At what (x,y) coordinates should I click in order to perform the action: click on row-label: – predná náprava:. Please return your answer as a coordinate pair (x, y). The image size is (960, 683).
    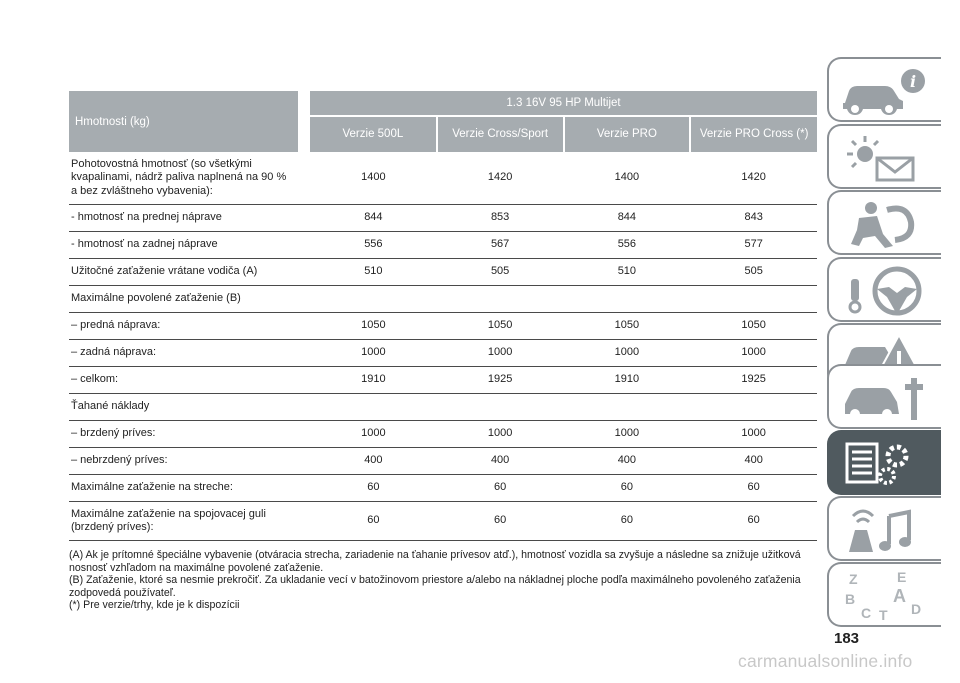
    Looking at the image, I should click on (183, 326).